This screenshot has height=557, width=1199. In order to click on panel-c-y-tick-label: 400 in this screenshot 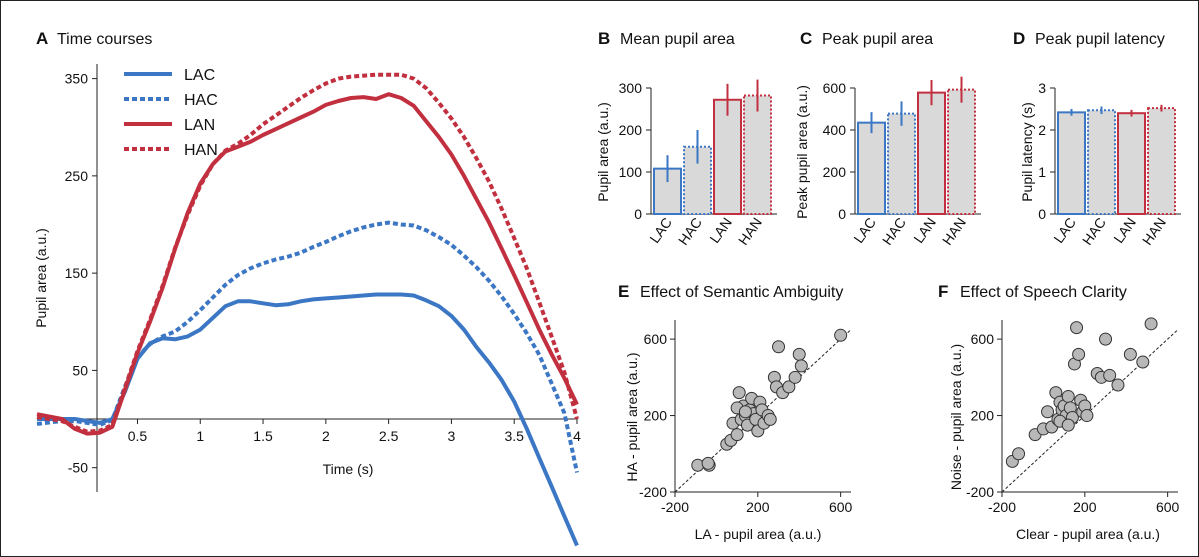, I will do `click(835, 130)`.